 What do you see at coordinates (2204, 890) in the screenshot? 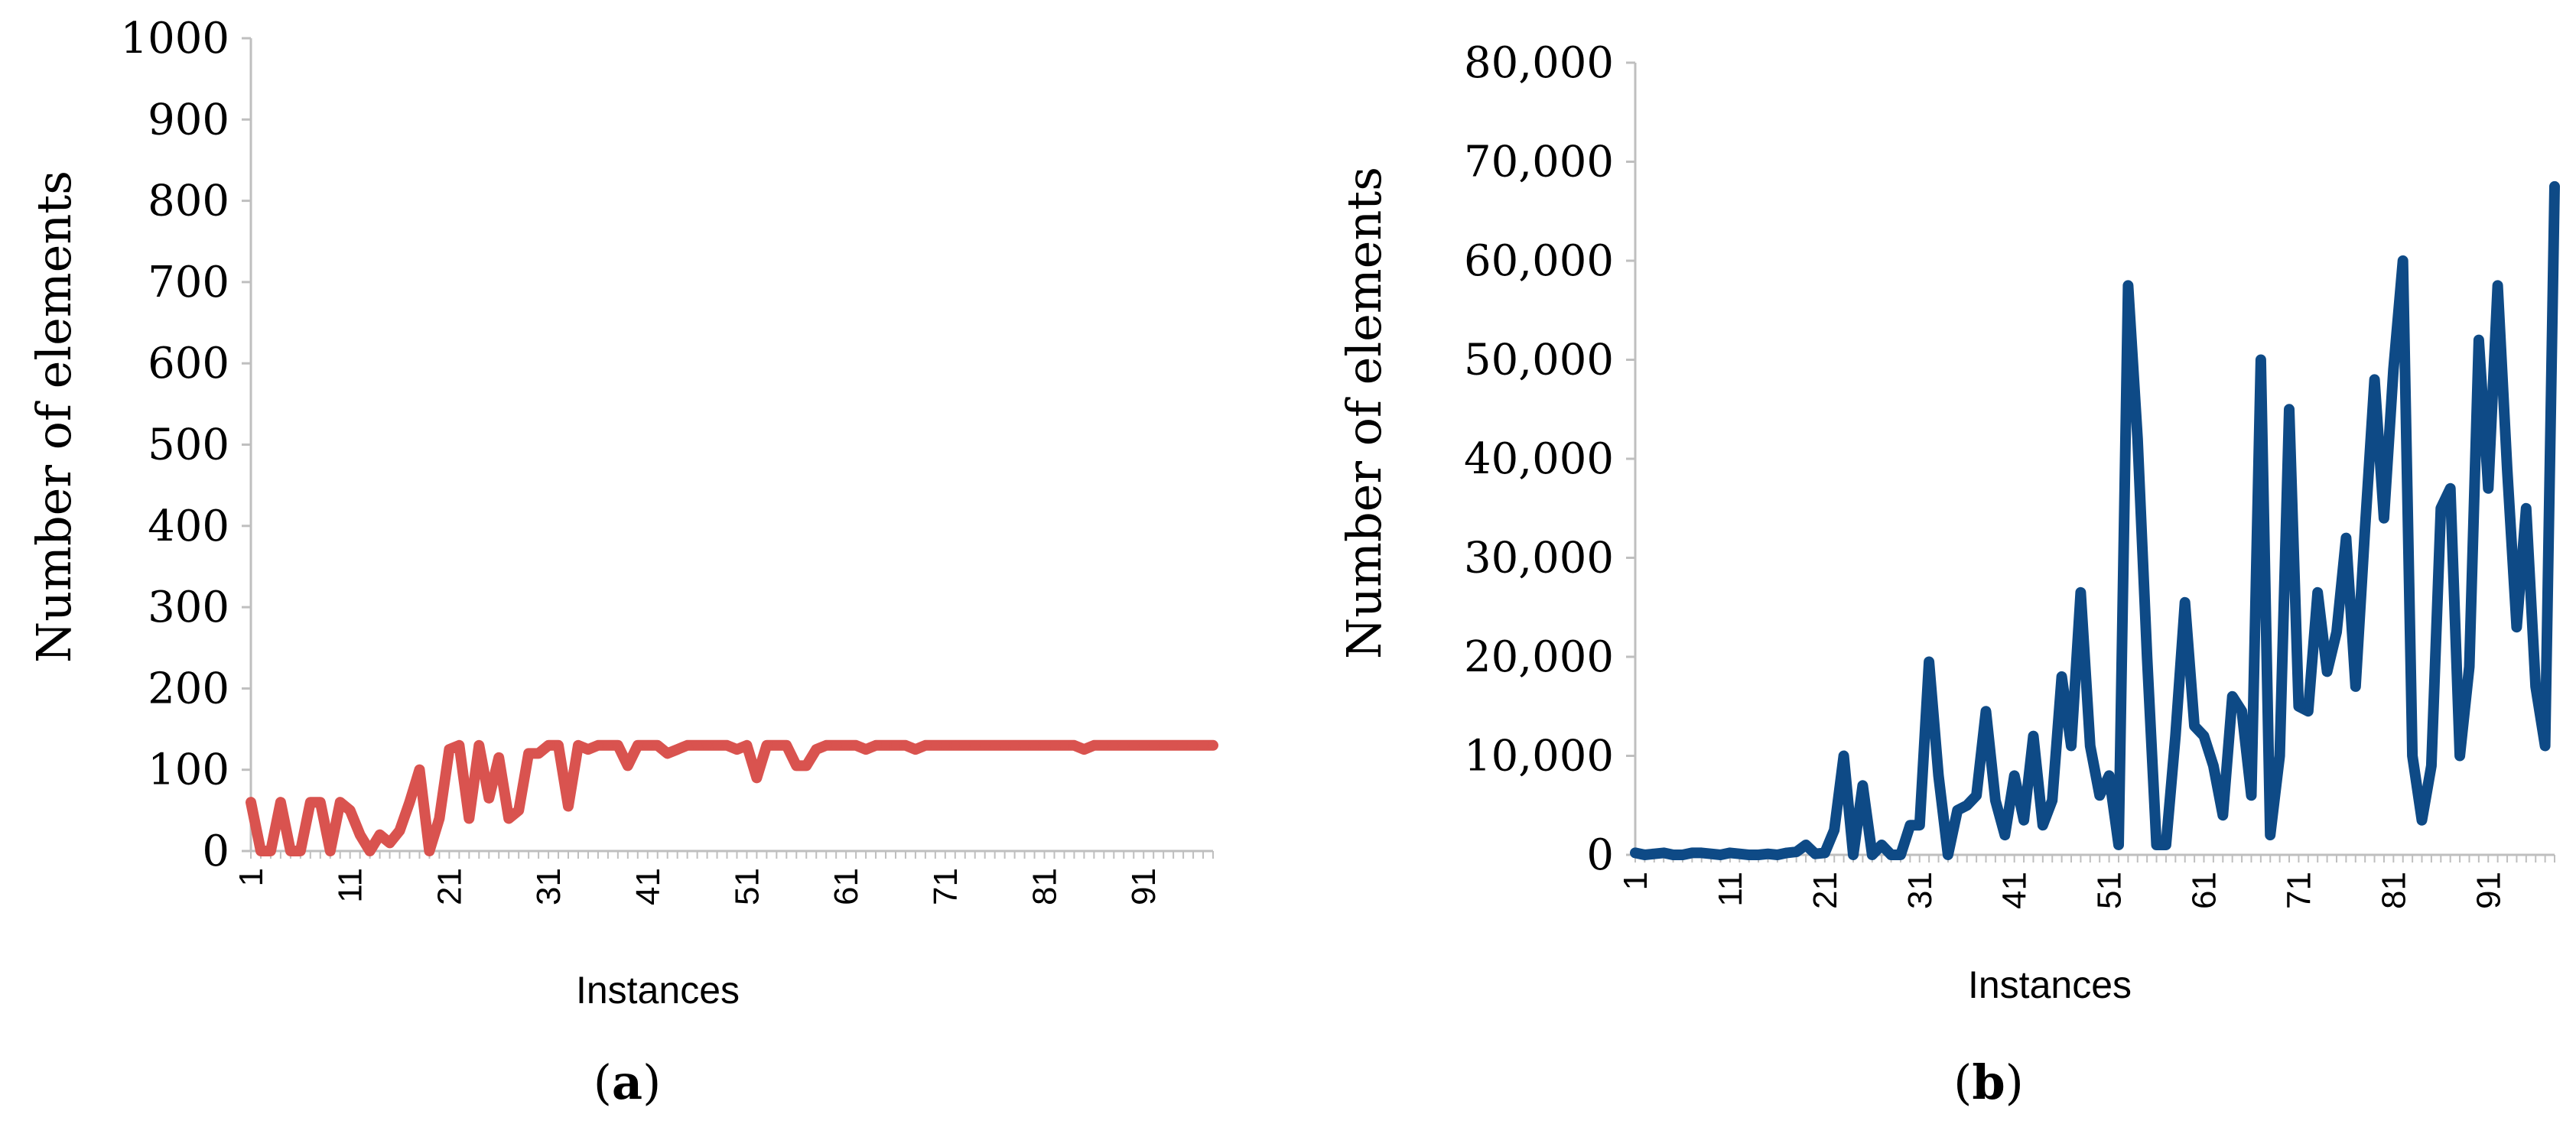
I see `x-tick-label: 61` at bounding box center [2204, 890].